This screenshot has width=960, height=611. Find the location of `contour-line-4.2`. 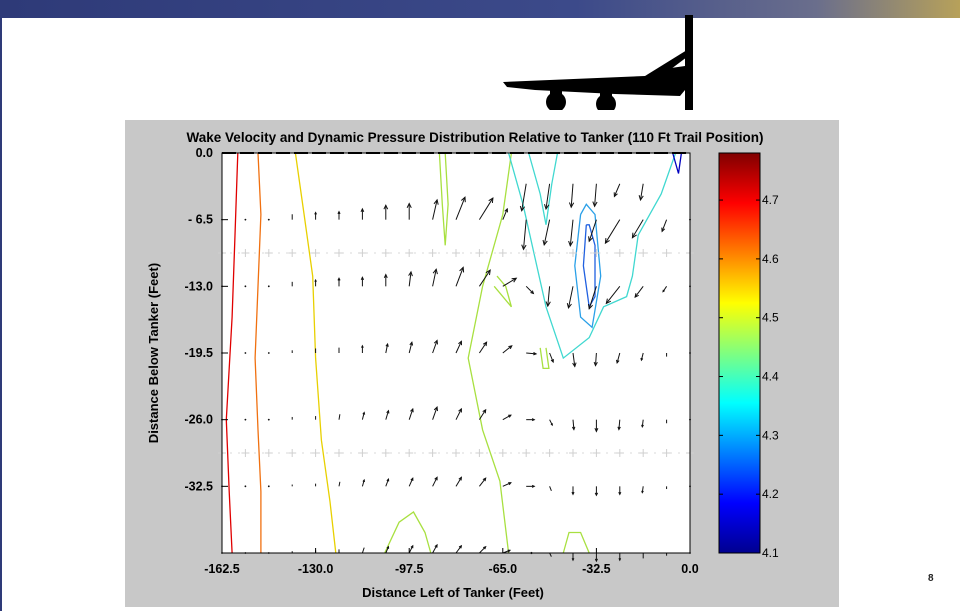

contour-line-4.2 is located at coordinates (589, 266).